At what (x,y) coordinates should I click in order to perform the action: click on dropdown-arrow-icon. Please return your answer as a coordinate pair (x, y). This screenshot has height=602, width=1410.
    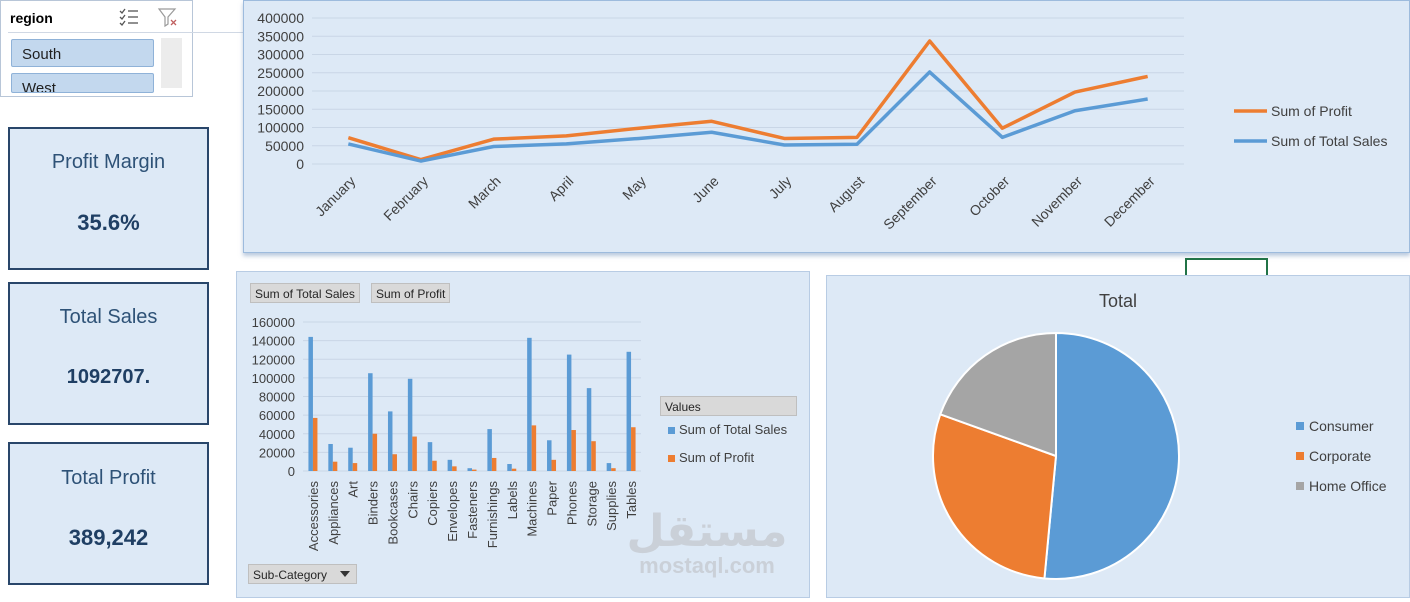
    Looking at the image, I should click on (345, 574).